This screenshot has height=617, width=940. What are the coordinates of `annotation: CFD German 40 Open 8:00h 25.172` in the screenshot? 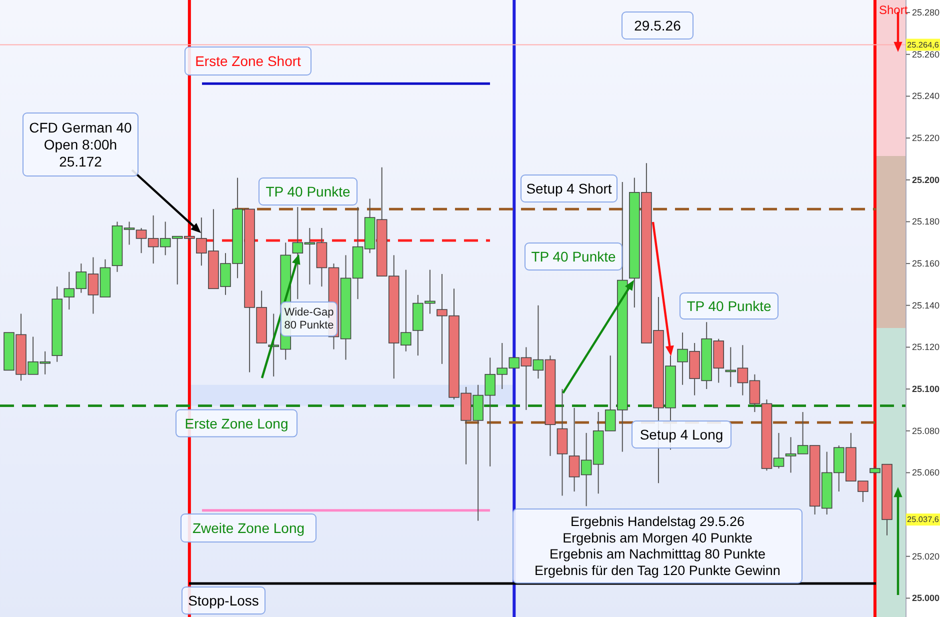 It's located at (80, 145).